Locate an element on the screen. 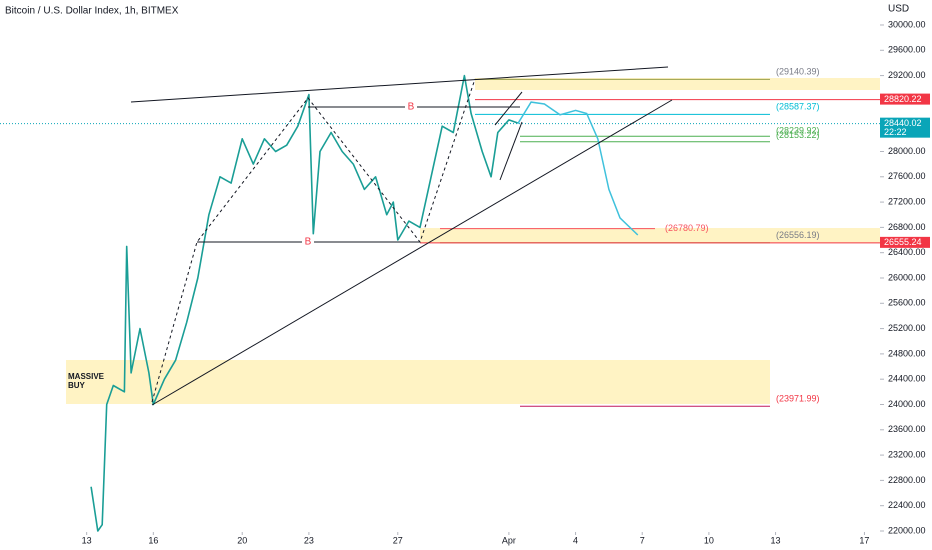  y-tick-label: 30000.00 is located at coordinates (907, 24).